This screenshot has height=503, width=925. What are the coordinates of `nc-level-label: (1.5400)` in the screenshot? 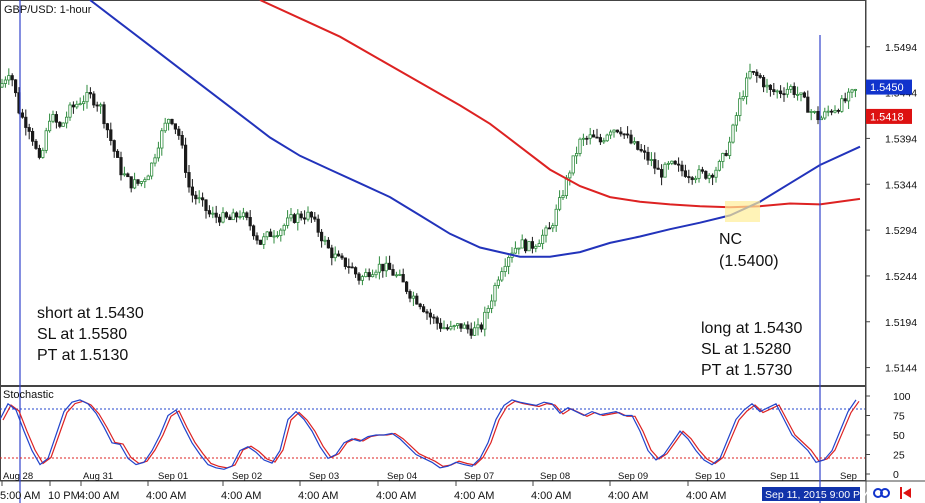 It's located at (749, 261).